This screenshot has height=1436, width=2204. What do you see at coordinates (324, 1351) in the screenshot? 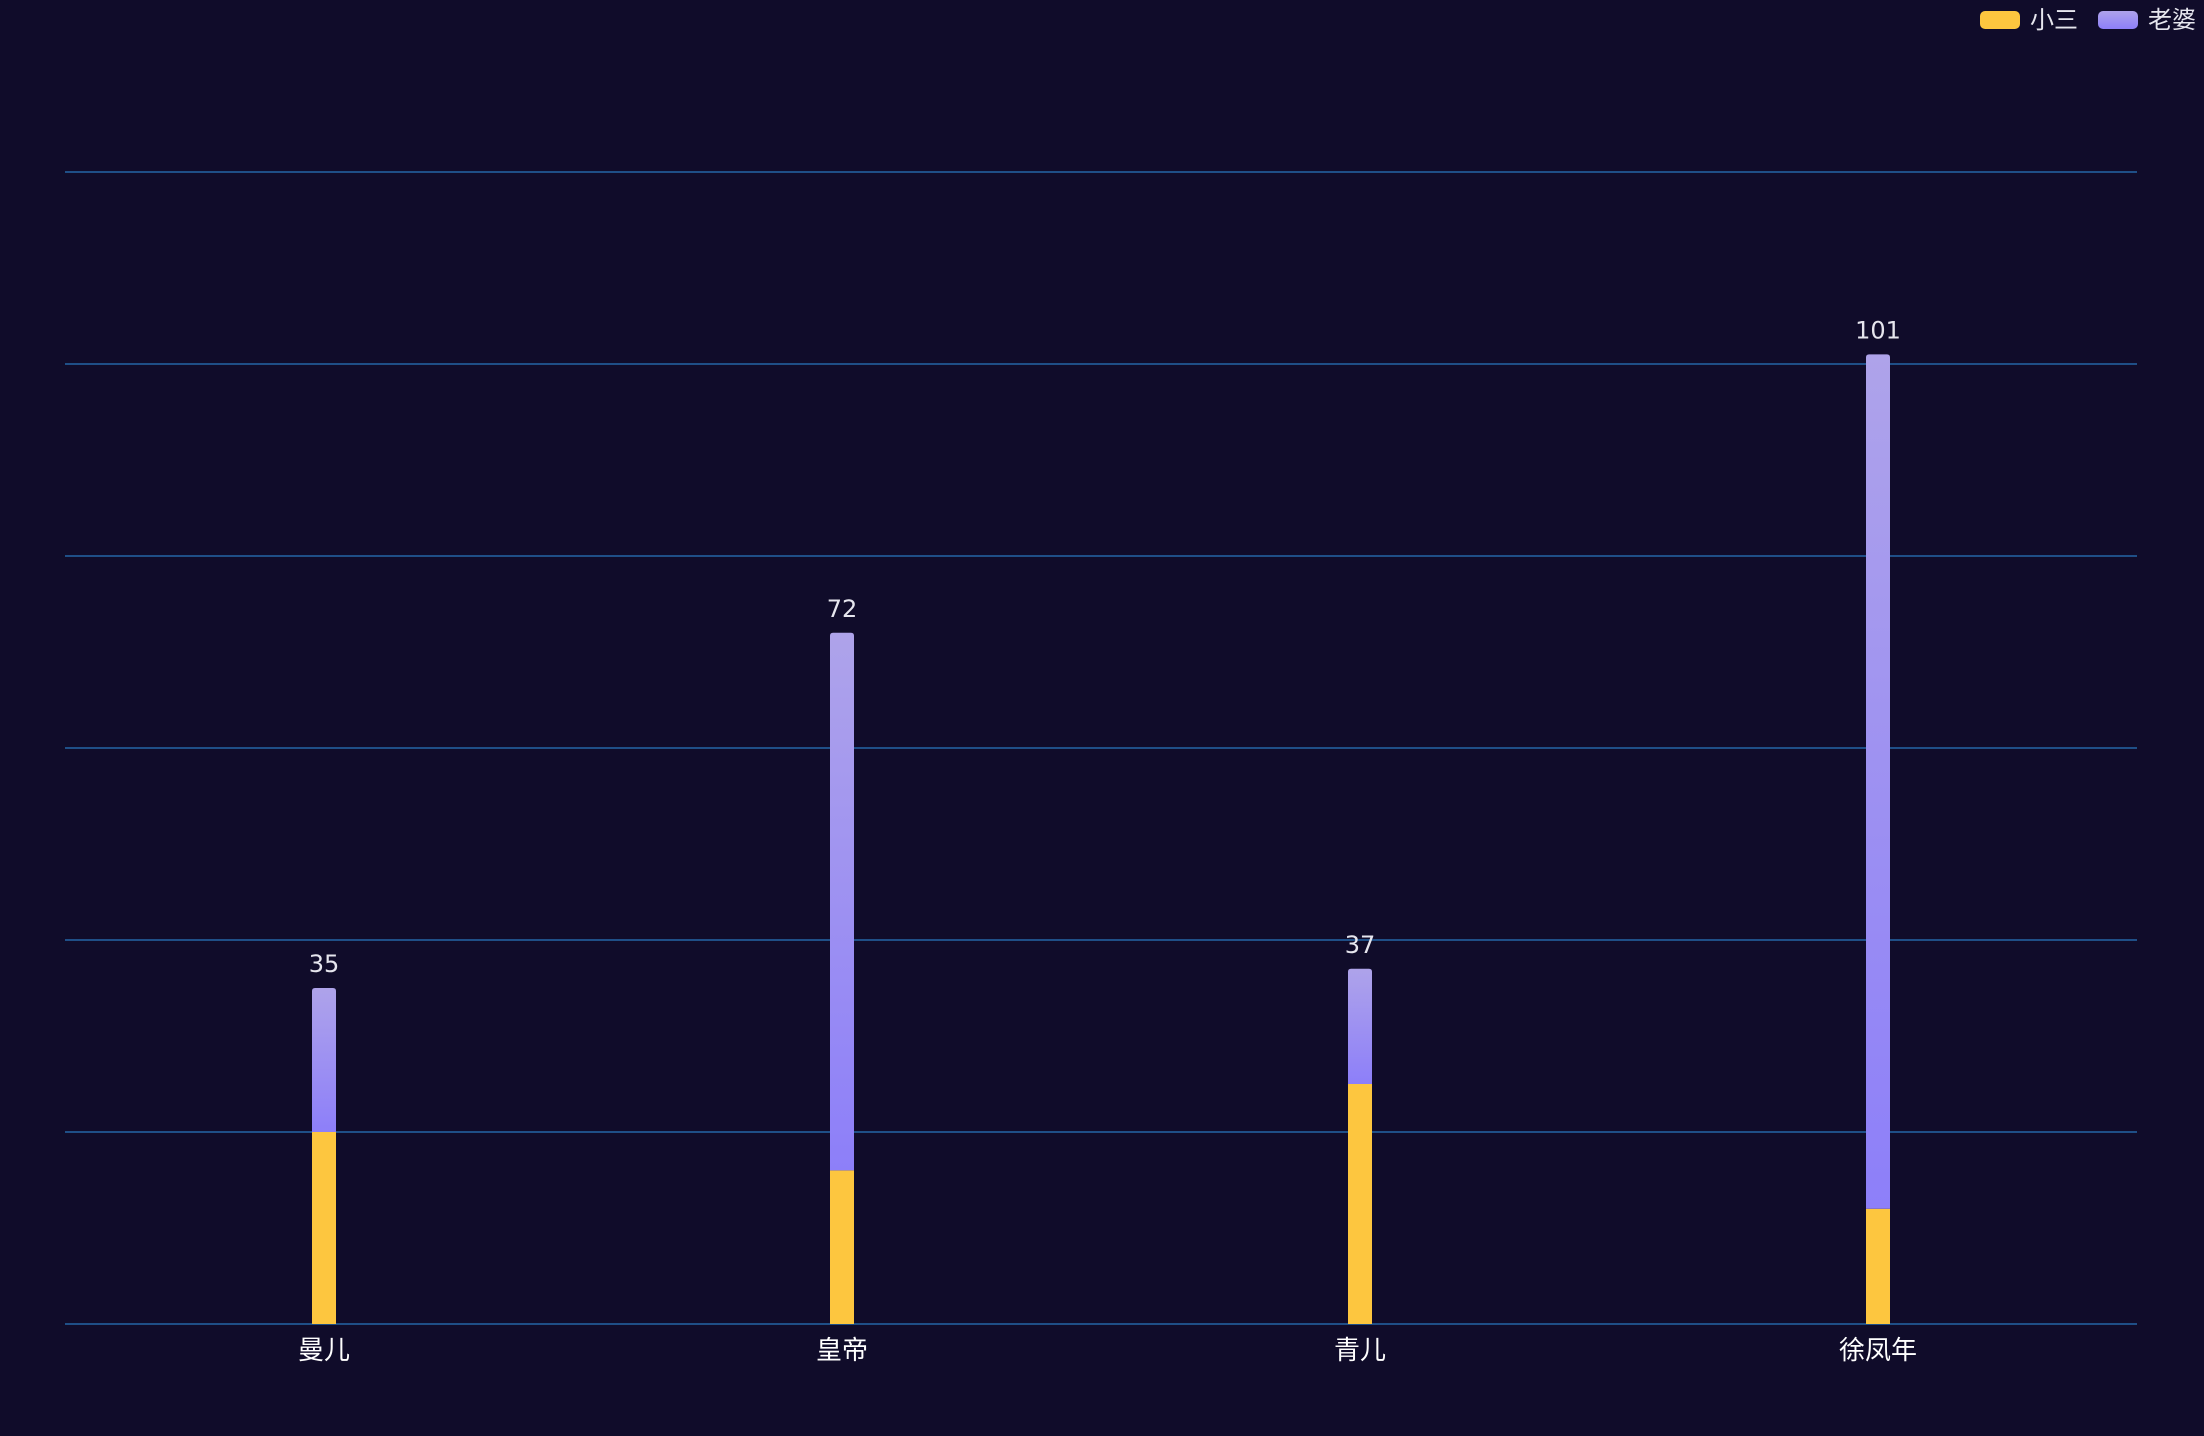
I see `x-tick-label: 曼儿` at bounding box center [324, 1351].